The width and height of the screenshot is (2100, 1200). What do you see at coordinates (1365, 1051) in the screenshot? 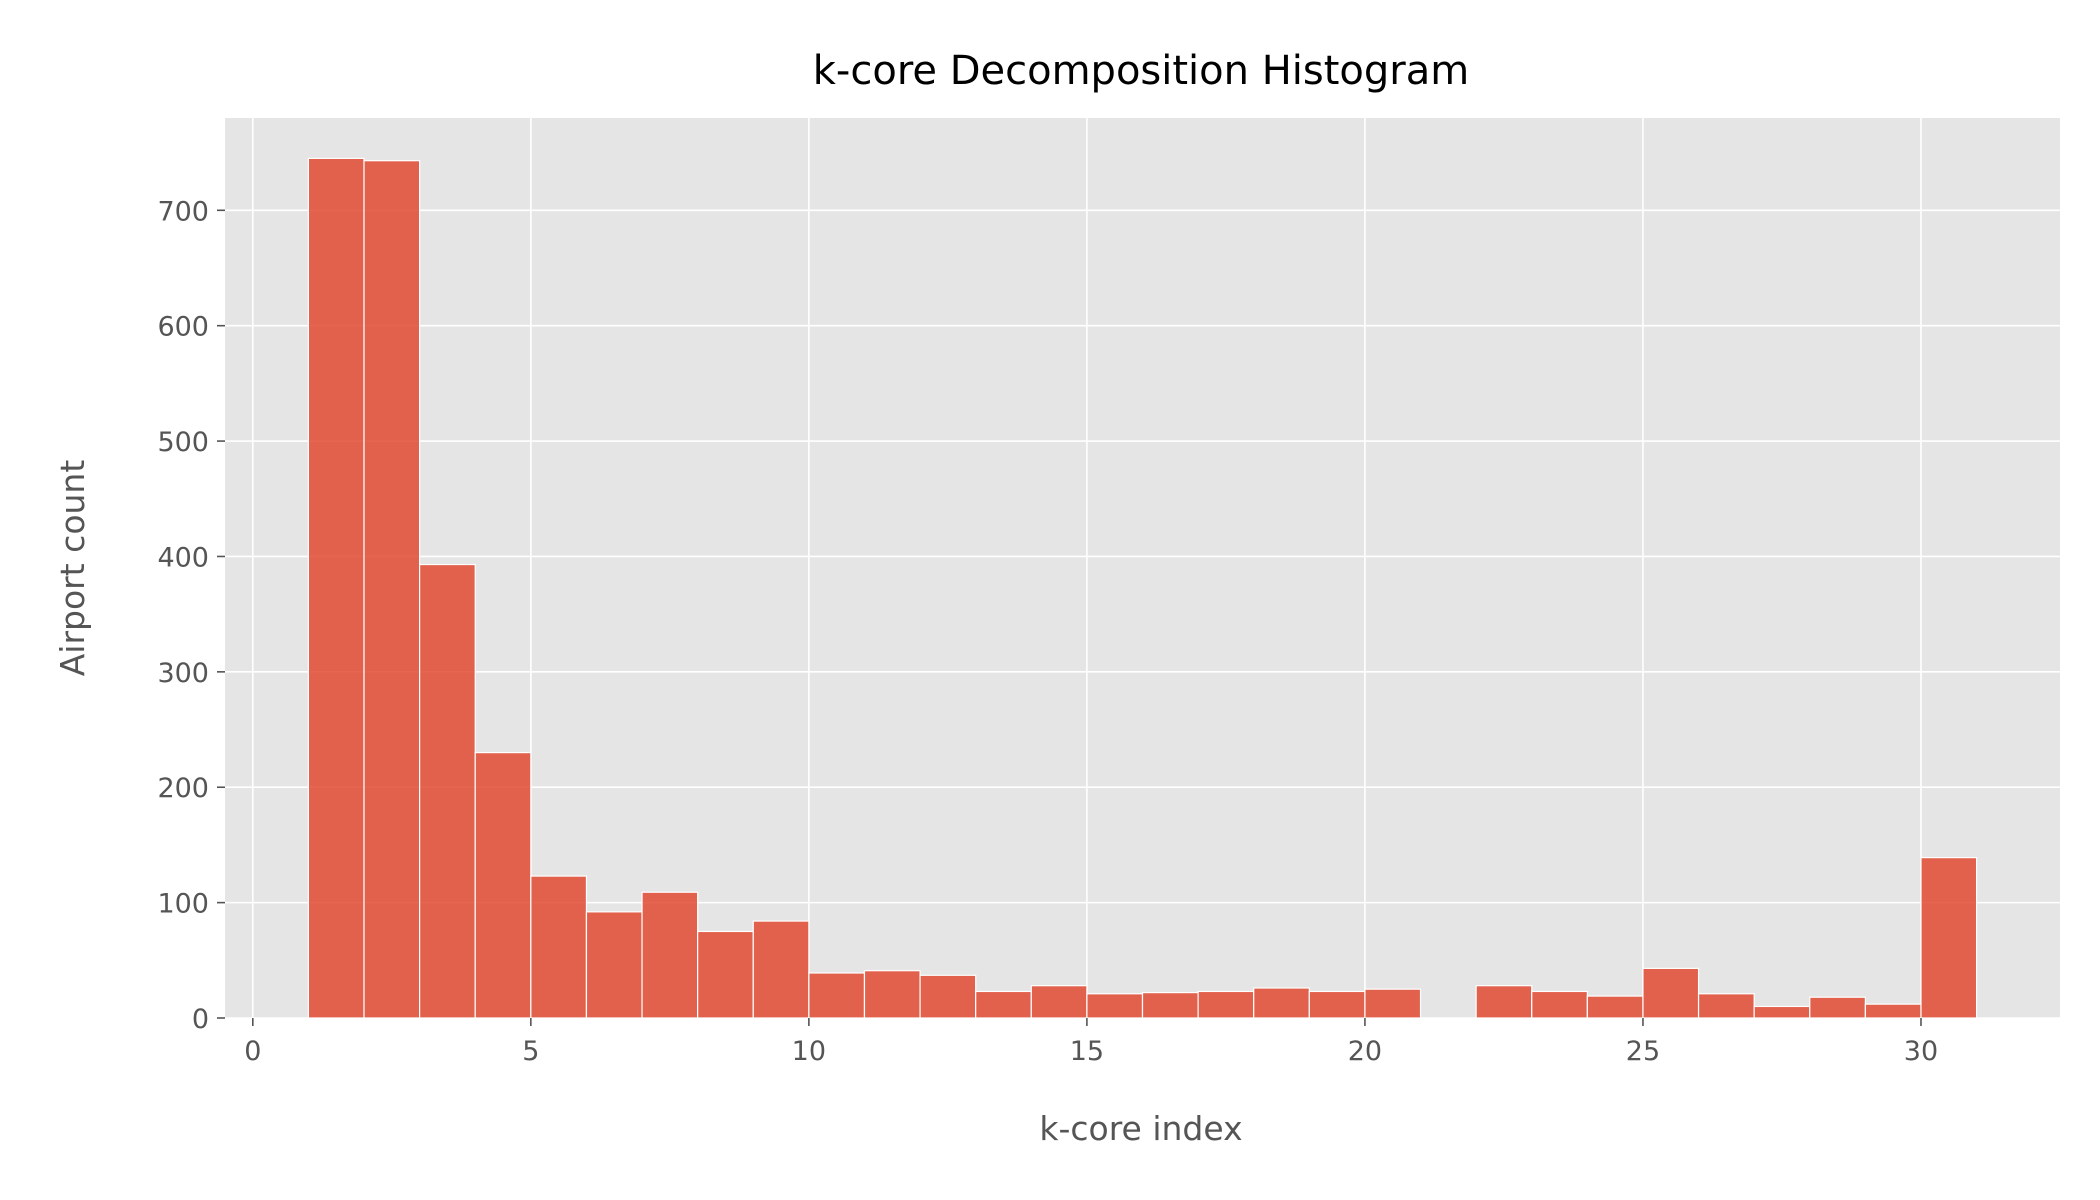
I see `x-tick-label: 20` at bounding box center [1365, 1051].